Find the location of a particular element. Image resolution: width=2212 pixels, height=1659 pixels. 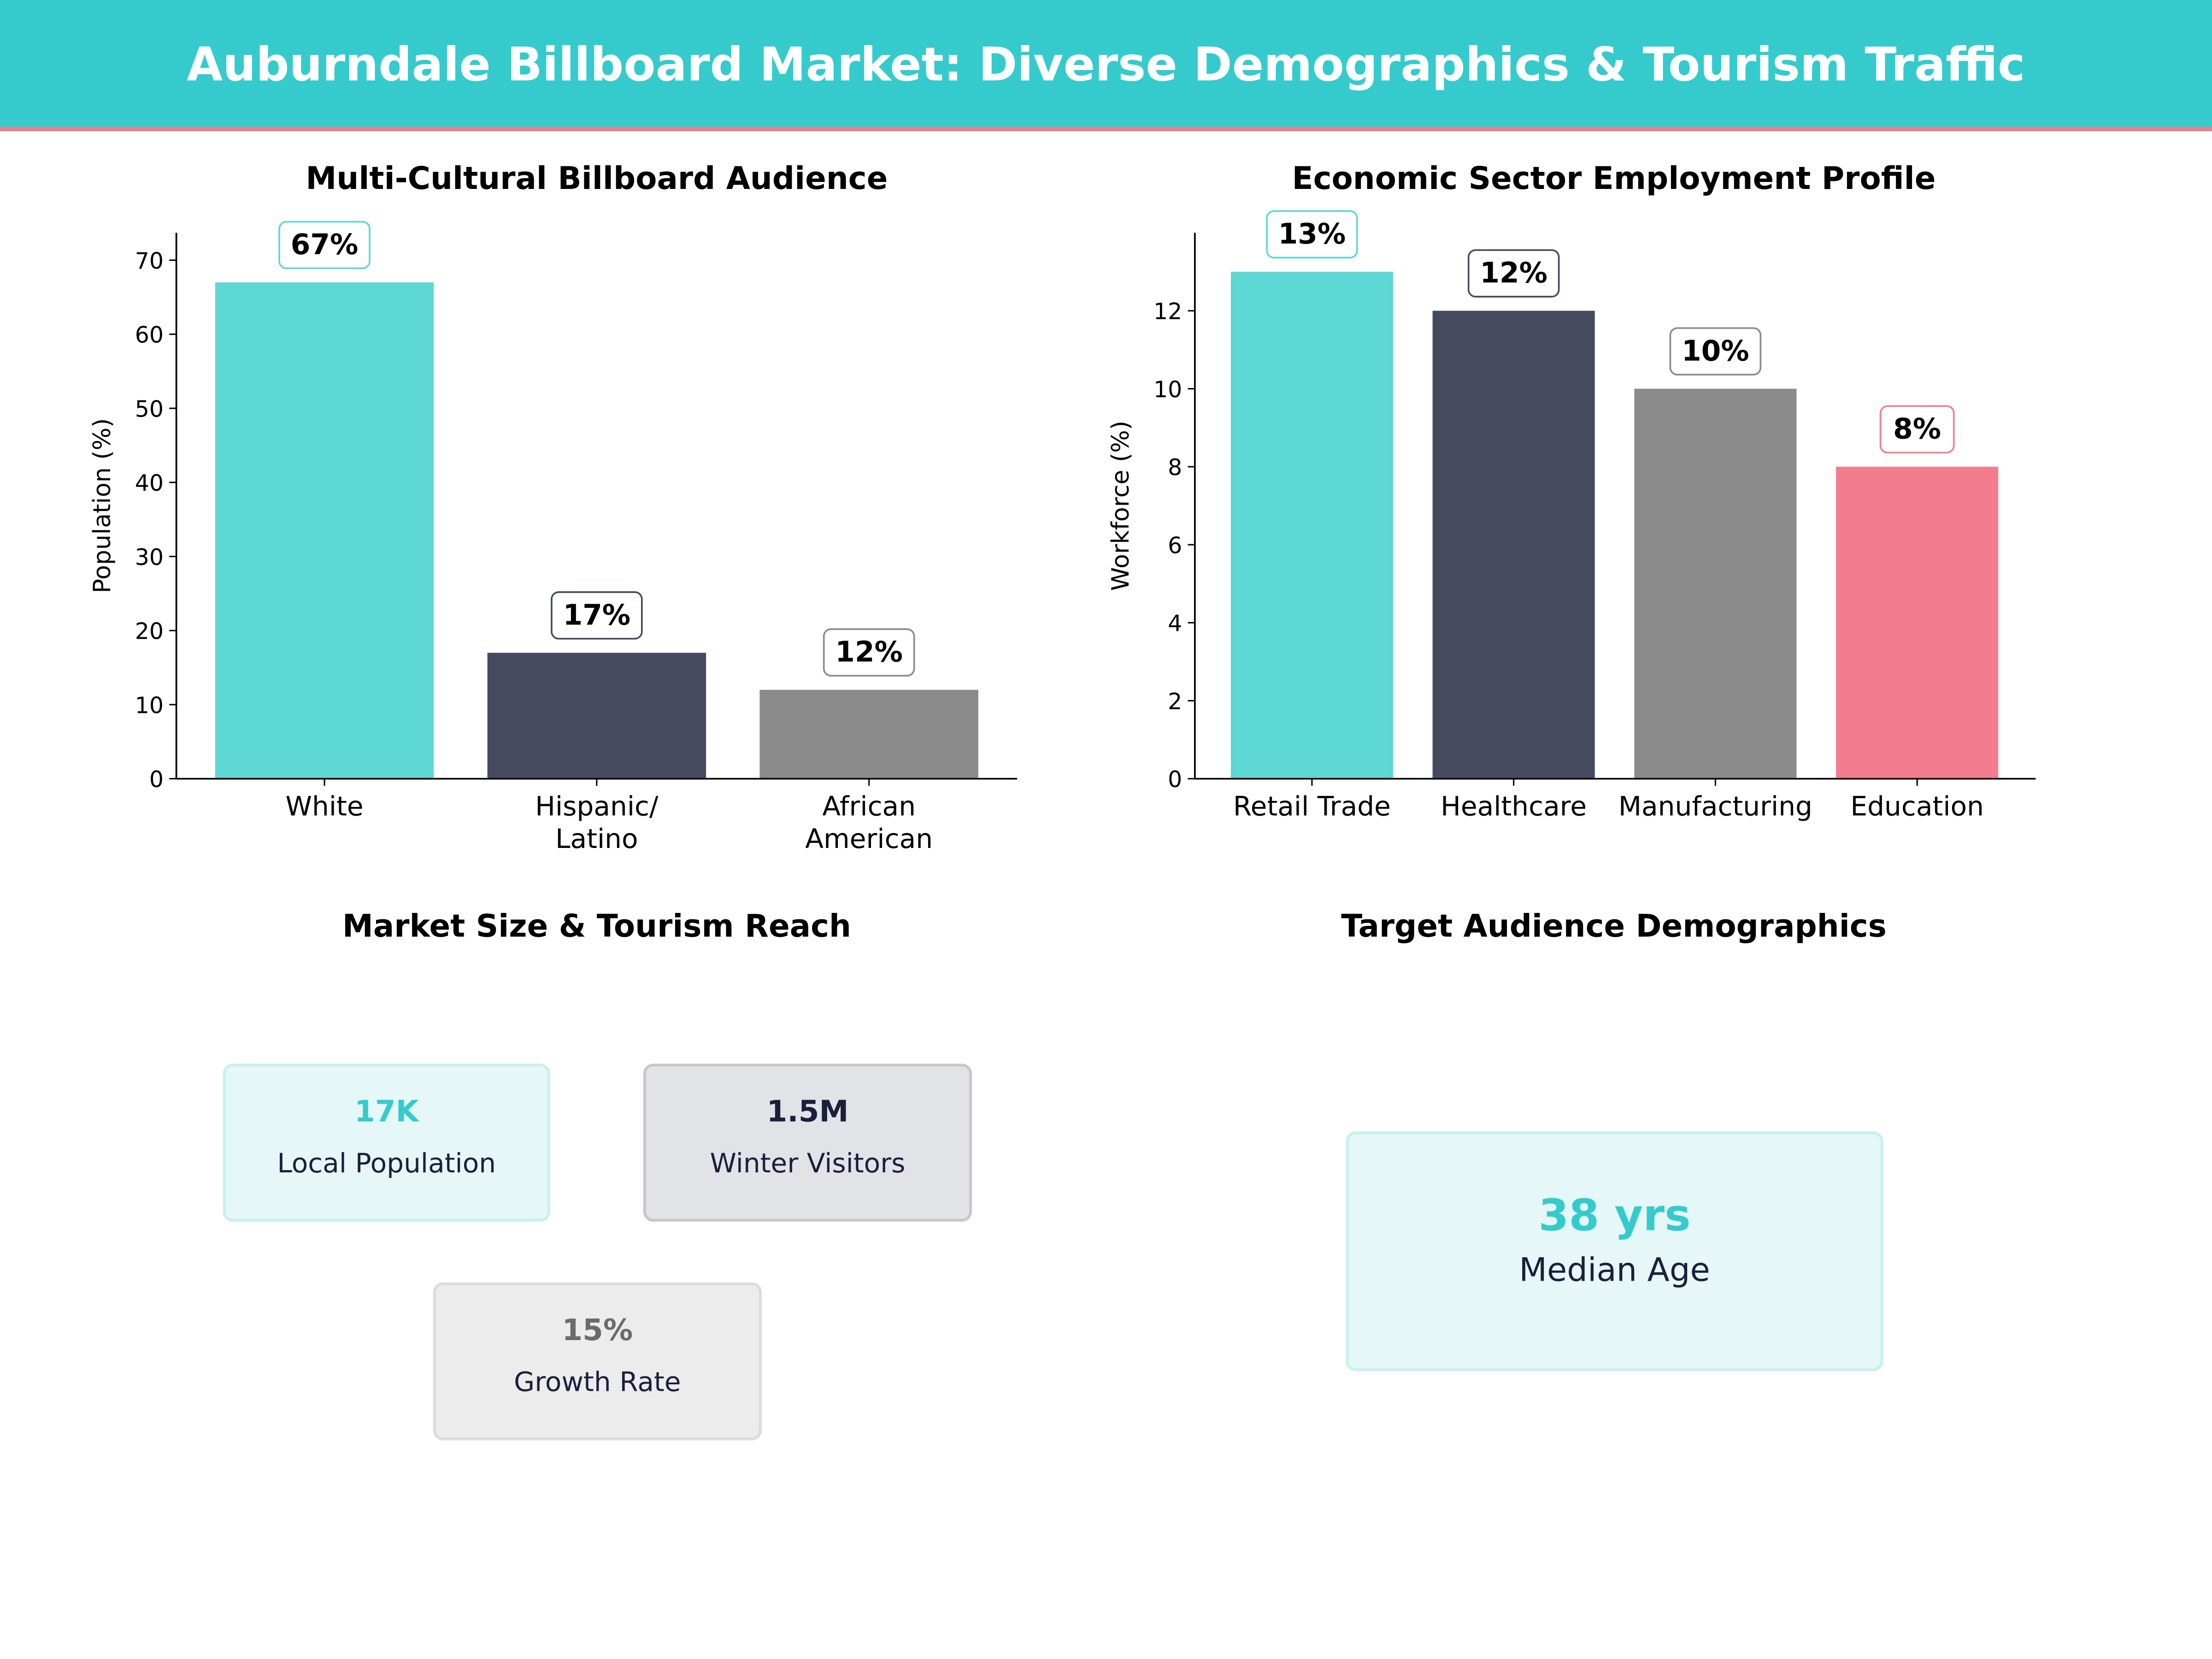

chart-title-employment: Economic Sector Employment Profile is located at coordinates (1614, 180).